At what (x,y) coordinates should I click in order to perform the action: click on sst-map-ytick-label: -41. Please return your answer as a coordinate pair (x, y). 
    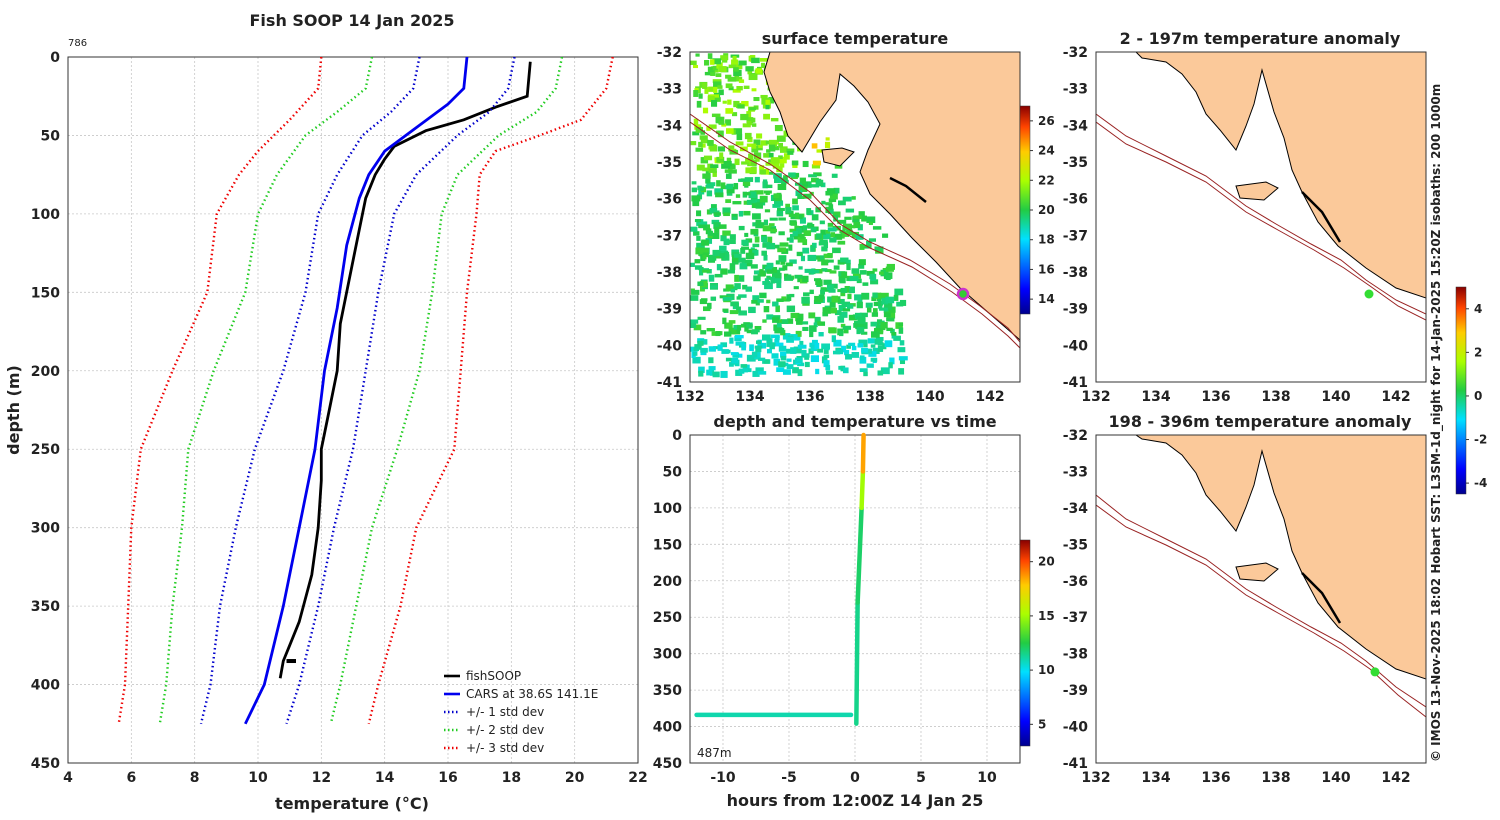
    Looking at the image, I should click on (669, 383).